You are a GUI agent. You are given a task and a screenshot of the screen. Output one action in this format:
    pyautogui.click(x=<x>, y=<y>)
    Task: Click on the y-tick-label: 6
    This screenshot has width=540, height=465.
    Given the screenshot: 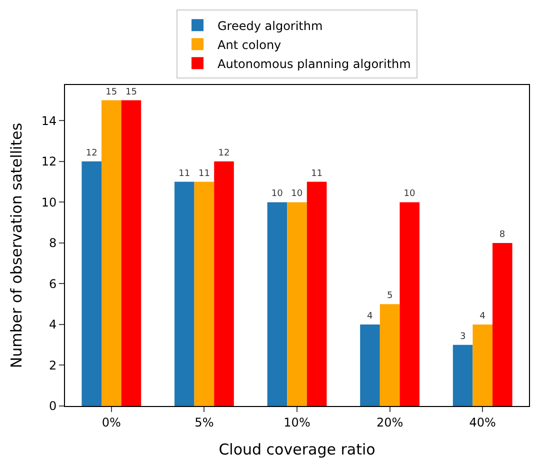 What is the action you would take?
    pyautogui.click(x=52, y=283)
    